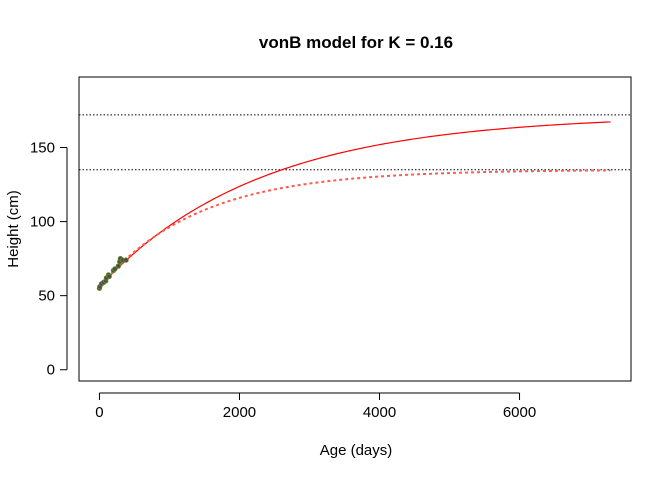 The width and height of the screenshot is (672, 480). Describe the element at coordinates (51, 370) in the screenshot. I see `y-tick-label: 0` at that location.